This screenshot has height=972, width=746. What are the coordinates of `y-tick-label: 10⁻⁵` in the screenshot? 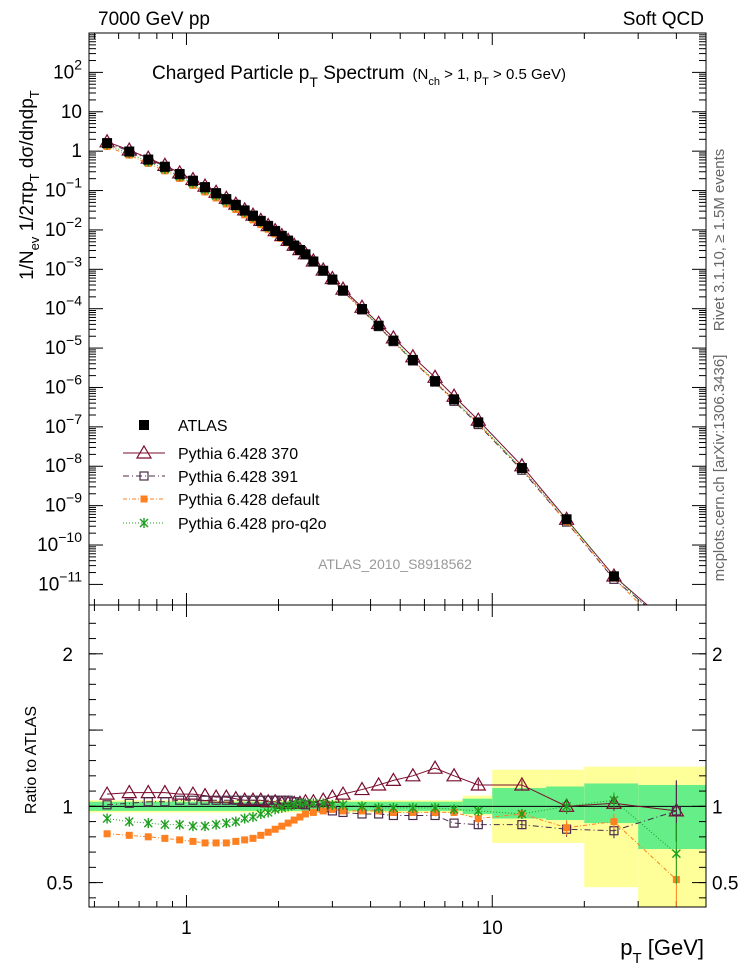 It's located at (63, 345).